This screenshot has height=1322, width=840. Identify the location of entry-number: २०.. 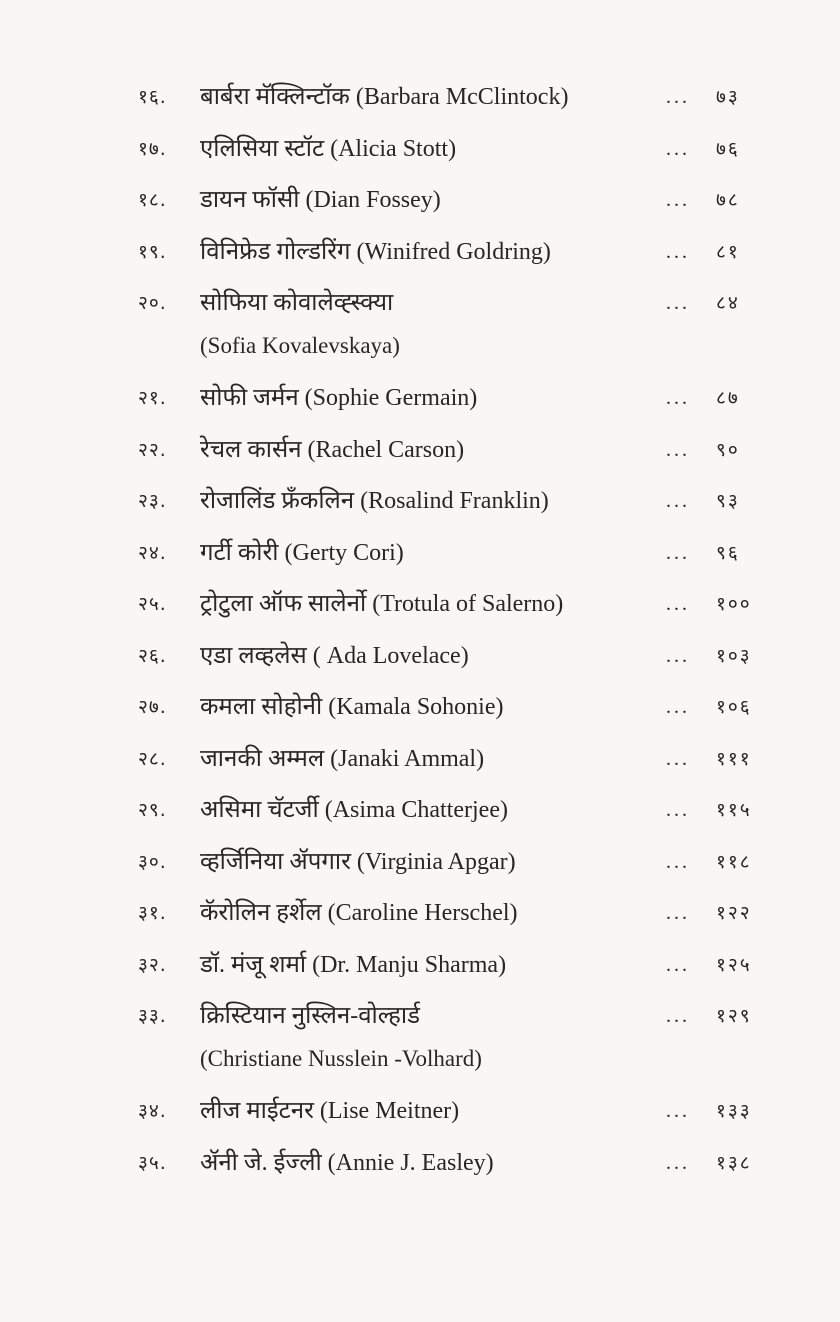
(152, 303).